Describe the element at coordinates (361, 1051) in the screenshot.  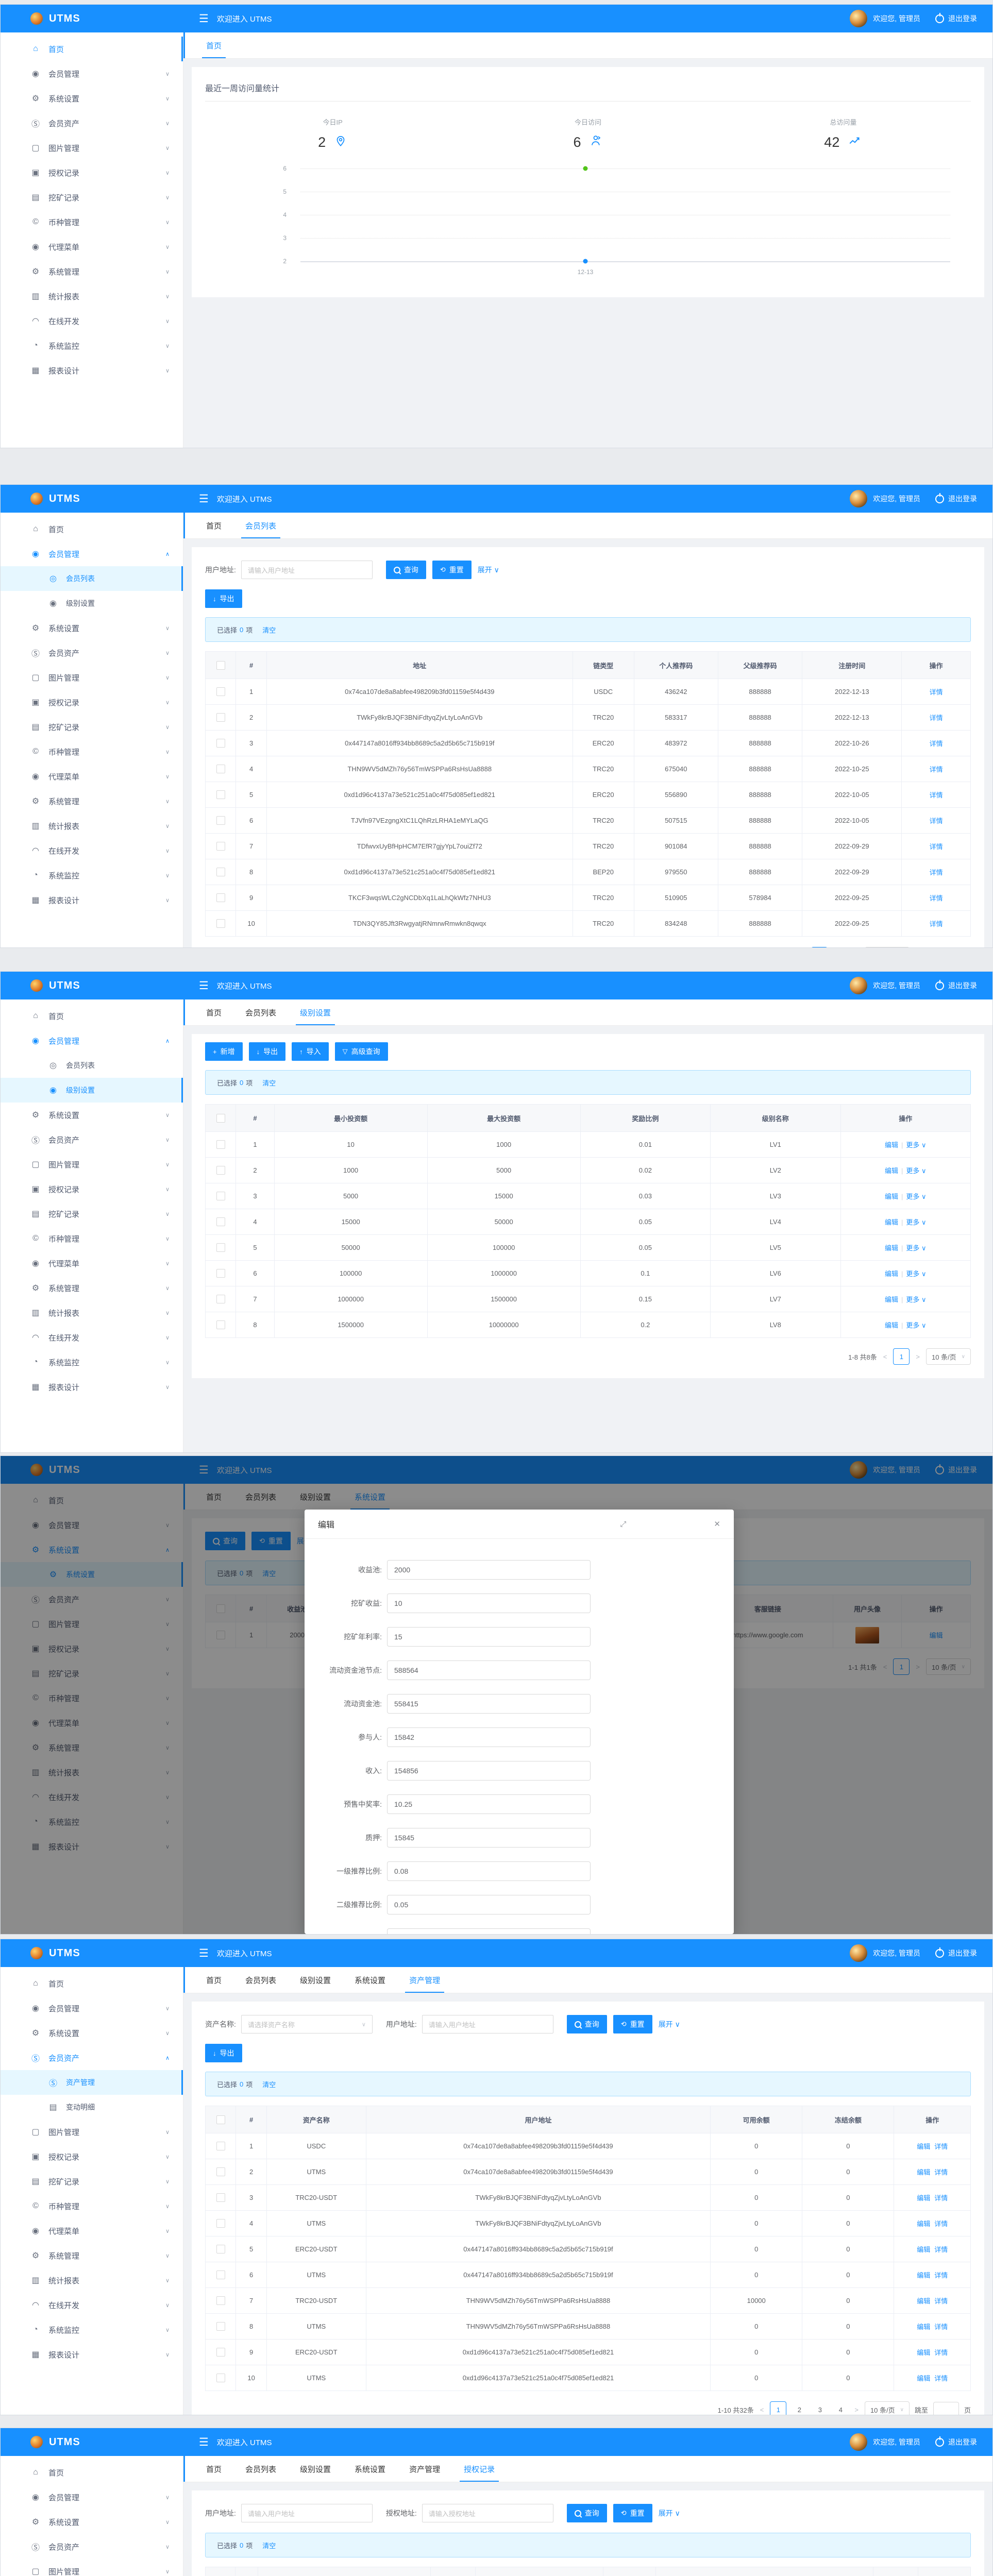
I see `高级查询-button: ▽ 高级查询` at that location.